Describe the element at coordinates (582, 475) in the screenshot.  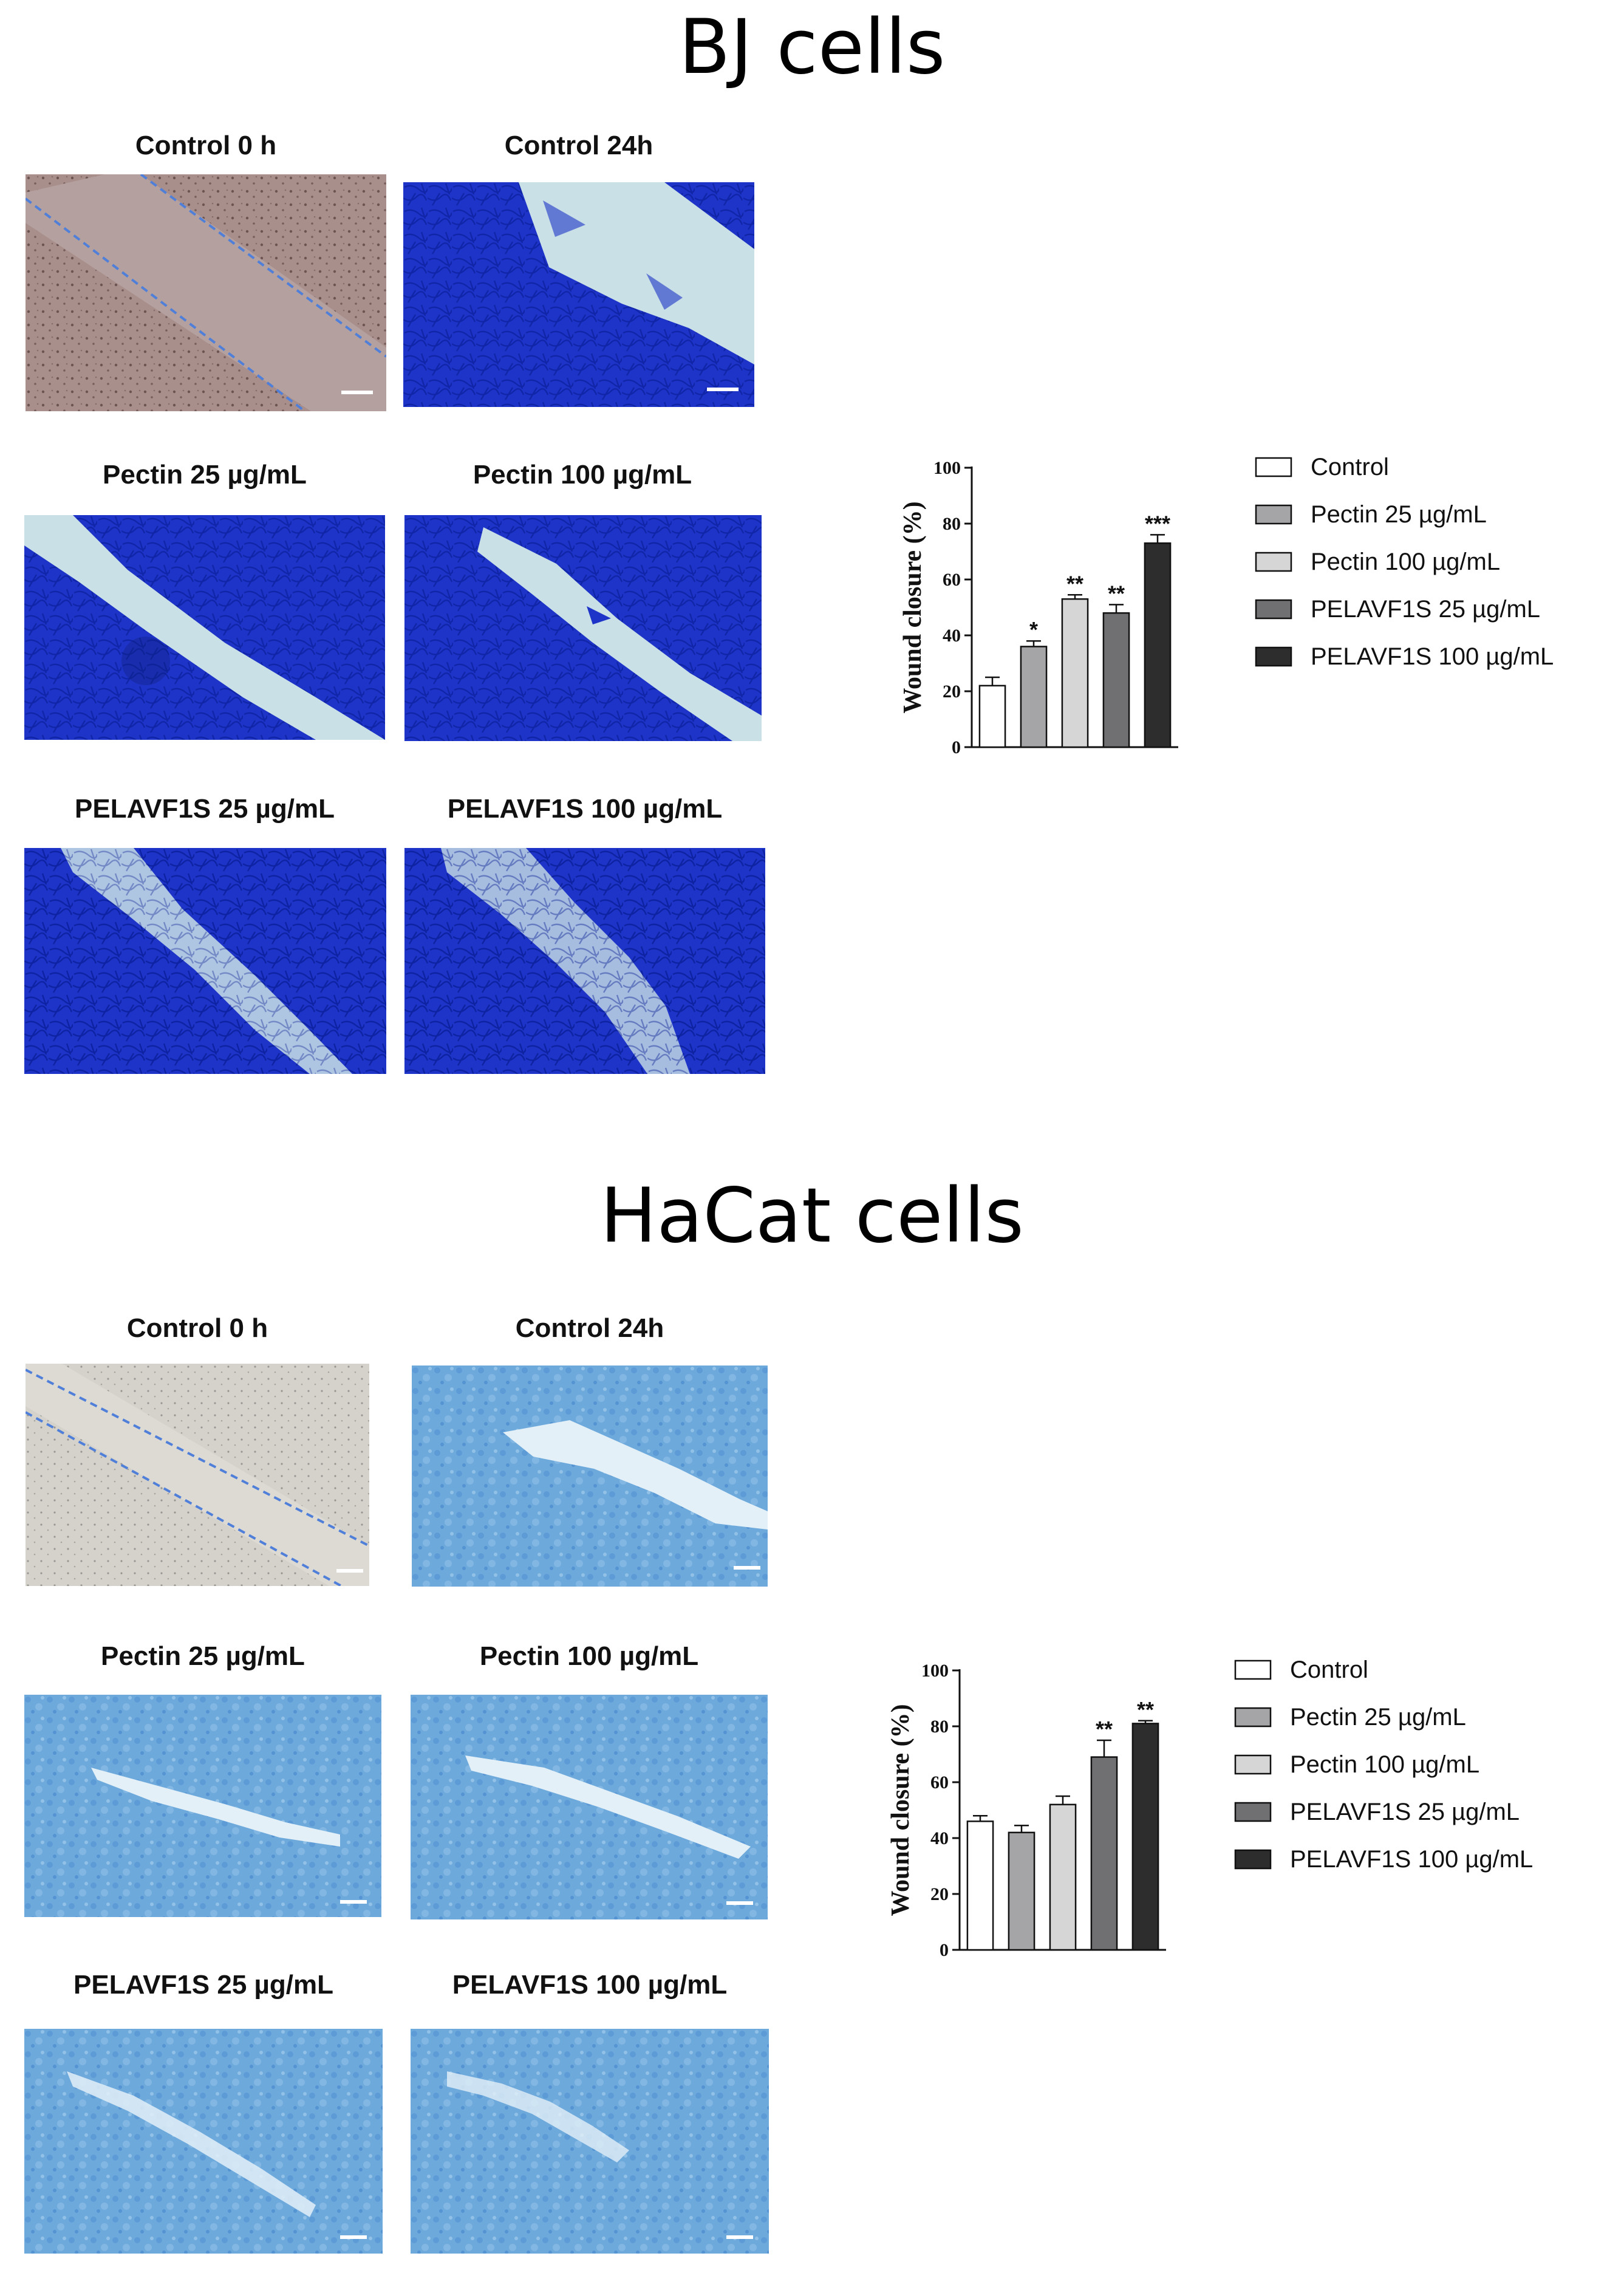
I see `bj-panel-label-pectin-100: Pectin 100 µg/mL` at that location.